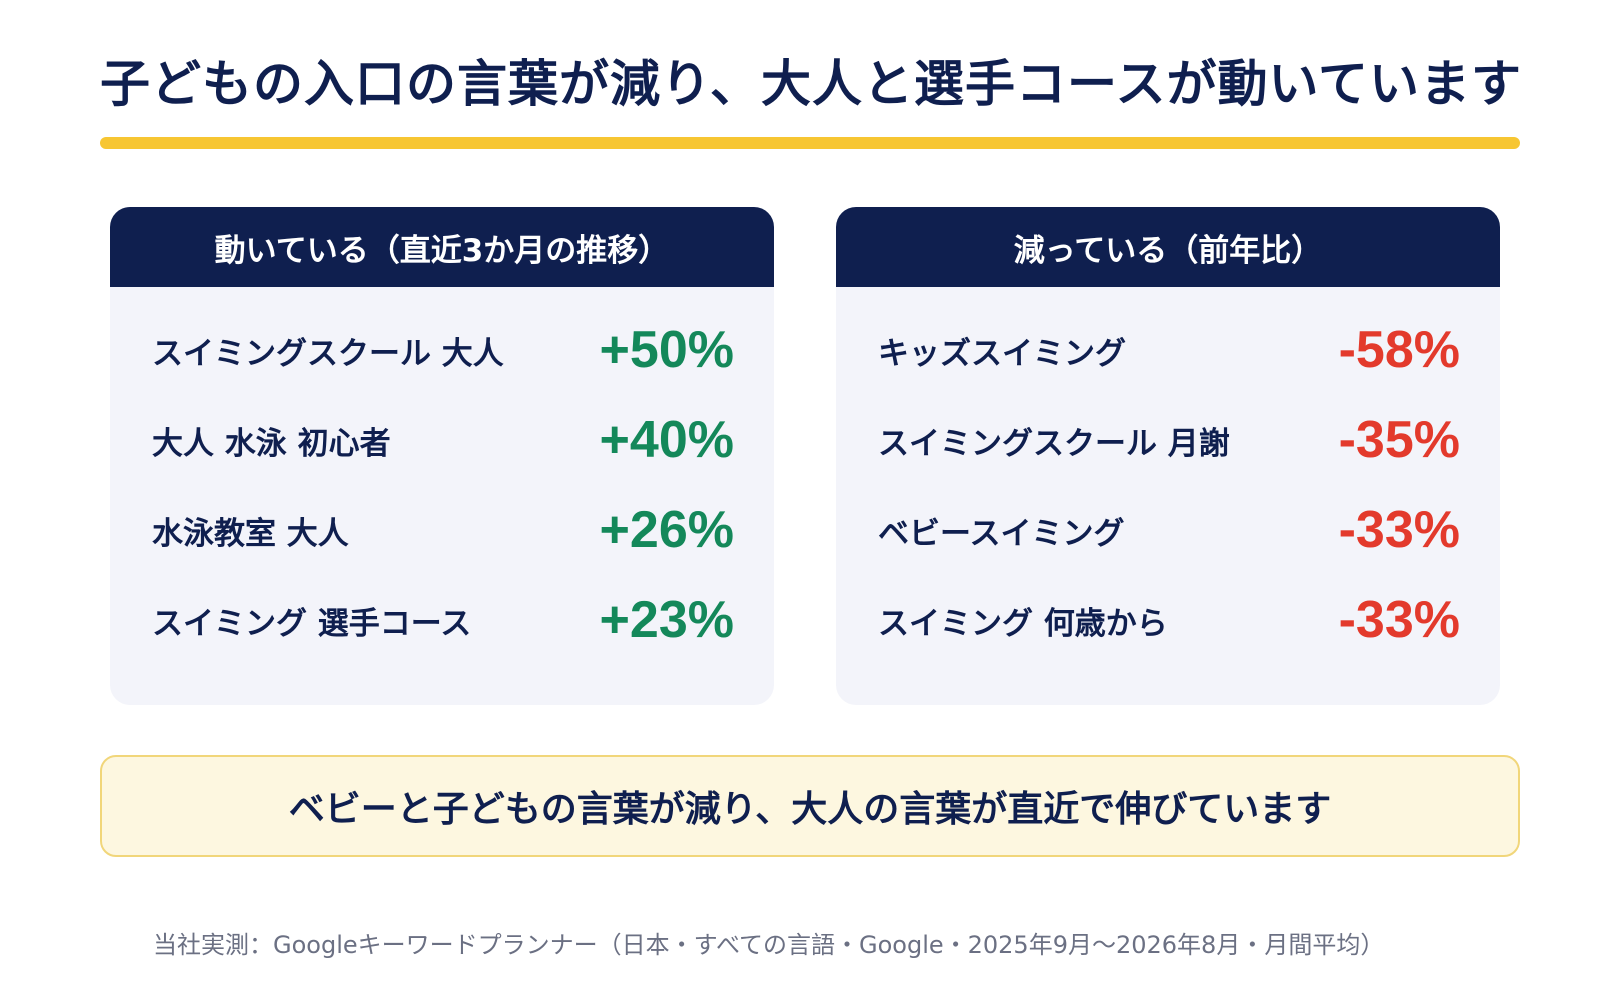 This screenshot has width=1600, height=1000. I want to click on keyword-term: スイミングスクール 月謝, so click(1054, 443).